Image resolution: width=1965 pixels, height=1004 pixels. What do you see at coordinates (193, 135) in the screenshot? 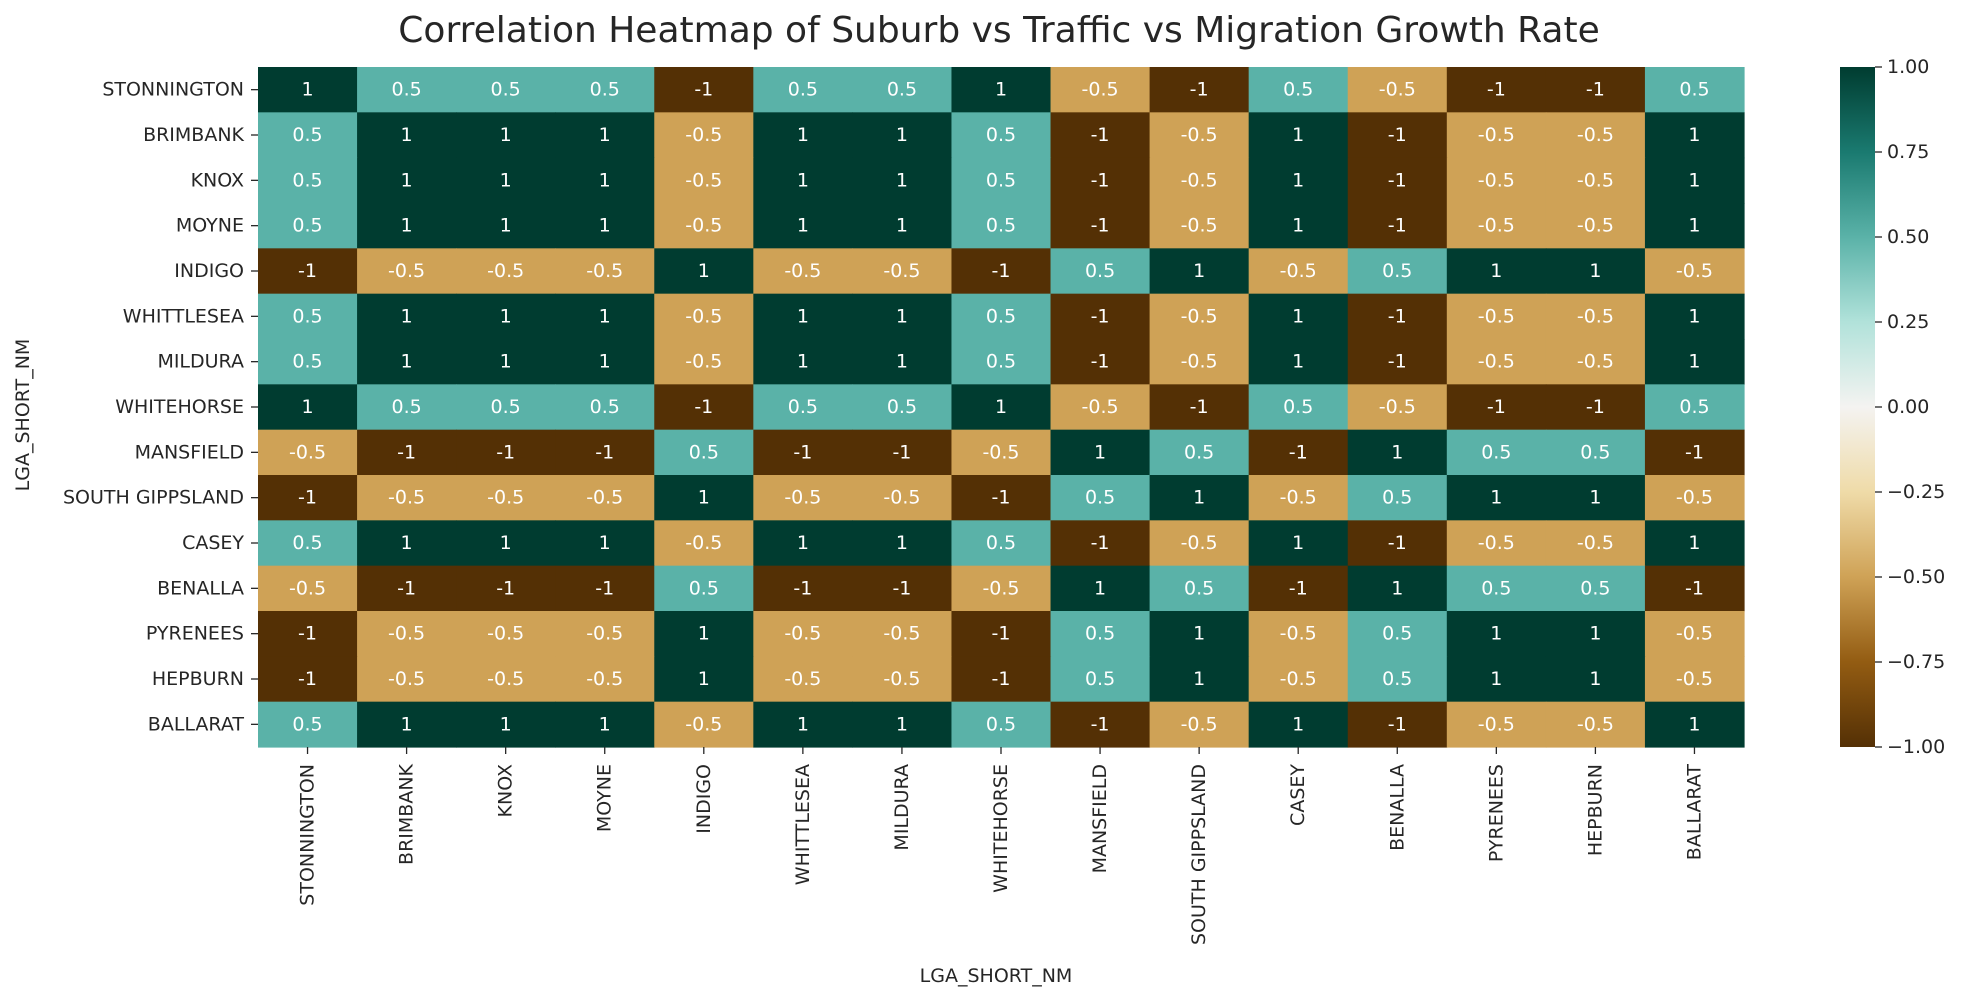
I see `y-tick-label: BRIMBANK` at bounding box center [193, 135].